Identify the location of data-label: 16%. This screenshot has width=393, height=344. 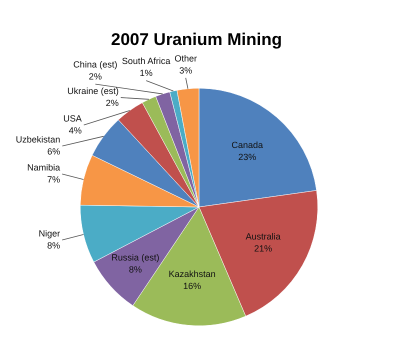
(192, 285).